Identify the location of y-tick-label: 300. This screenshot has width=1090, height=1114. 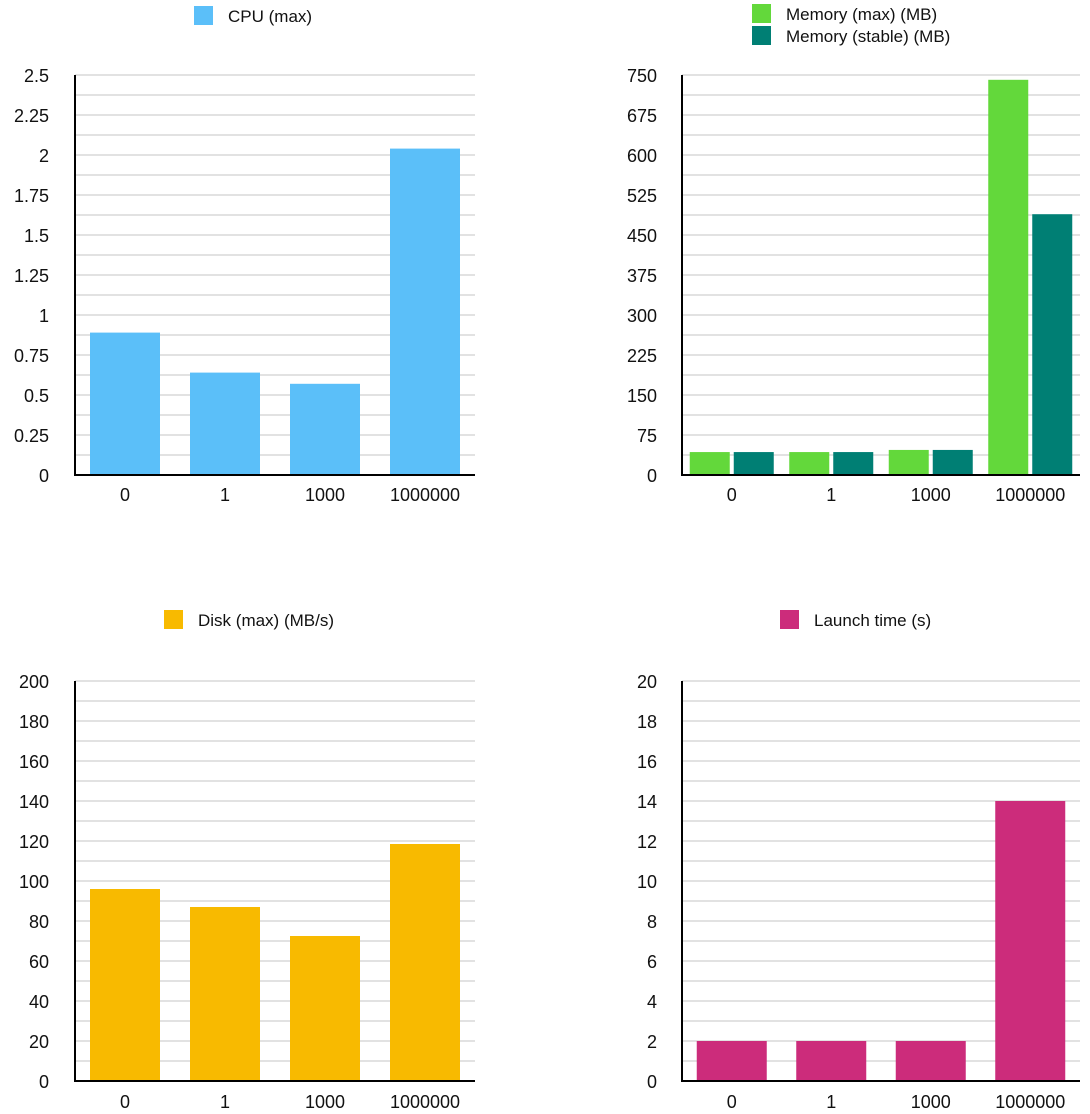
(642, 316).